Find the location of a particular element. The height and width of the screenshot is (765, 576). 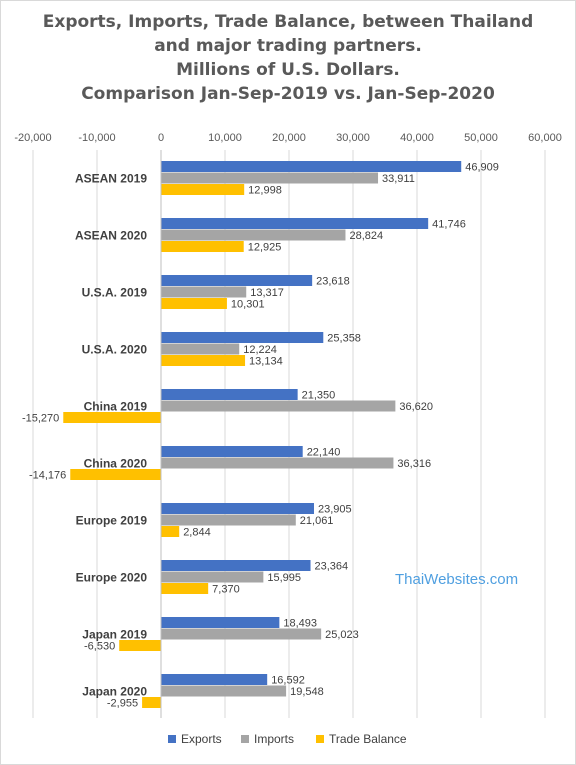

data-label: 22,140 is located at coordinates (324, 453).